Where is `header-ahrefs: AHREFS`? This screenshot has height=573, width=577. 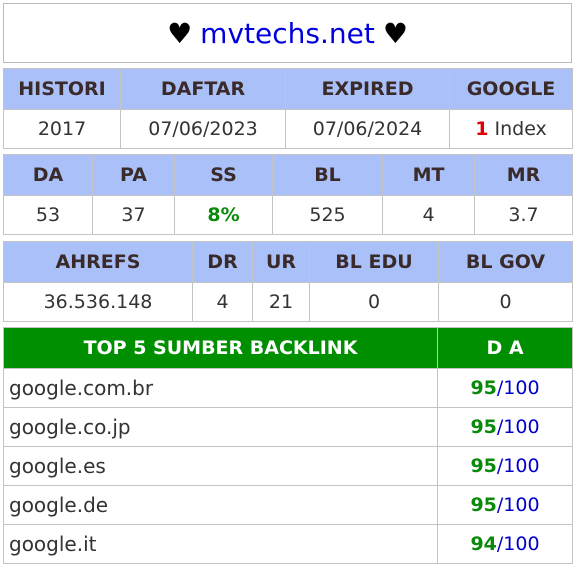
header-ahrefs: AHREFS is located at coordinates (98, 262).